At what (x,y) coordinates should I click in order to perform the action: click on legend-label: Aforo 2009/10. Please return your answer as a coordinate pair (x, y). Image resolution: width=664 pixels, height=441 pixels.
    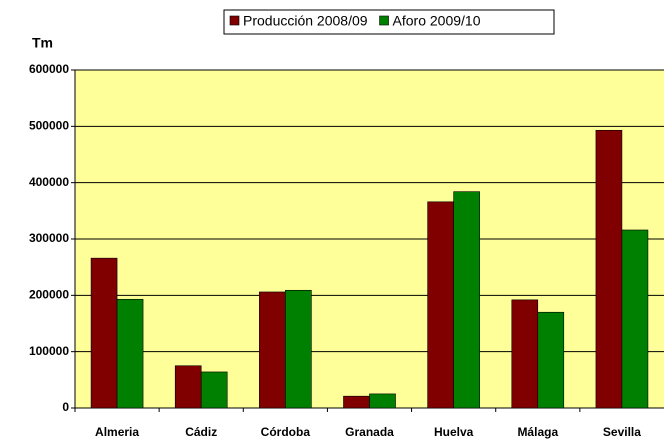
    Looking at the image, I should click on (437, 21).